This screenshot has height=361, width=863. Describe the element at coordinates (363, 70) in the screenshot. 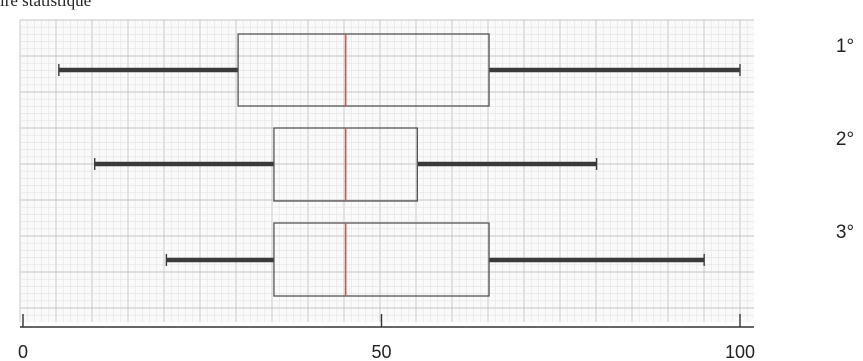

I see `series-1-box` at that location.